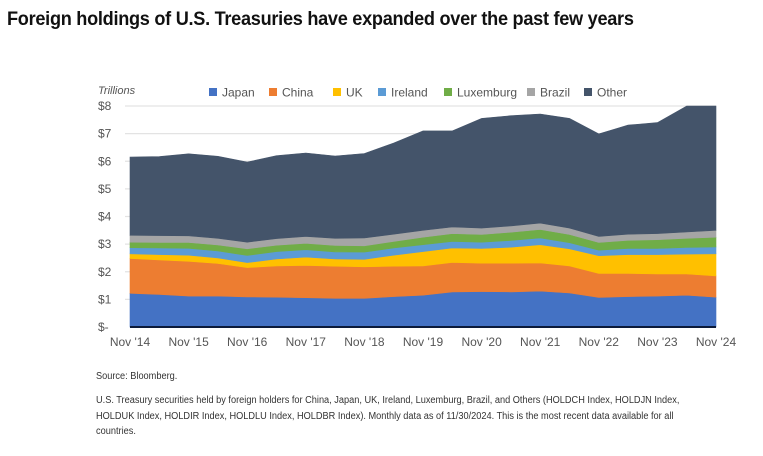 This screenshot has height=456, width=763. I want to click on x-tick-label: Nov '15, so click(188, 342).